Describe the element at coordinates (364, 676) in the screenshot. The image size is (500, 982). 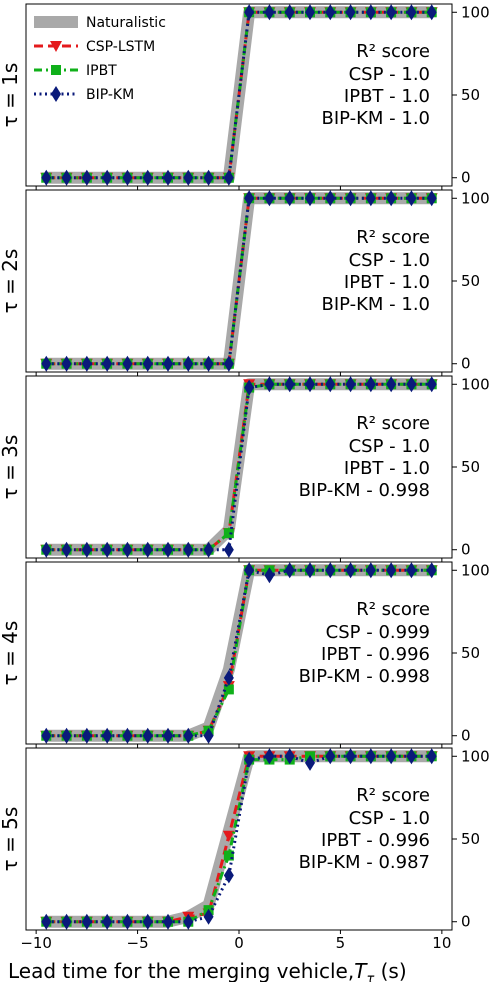
I see `annotation-line: BIP-KM - 0.998` at that location.